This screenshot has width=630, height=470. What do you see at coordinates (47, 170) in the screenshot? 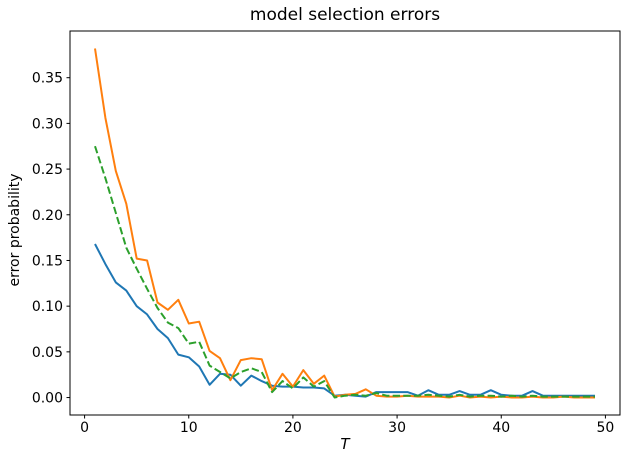
I see `y-tick-label: 0.25` at bounding box center [47, 170].